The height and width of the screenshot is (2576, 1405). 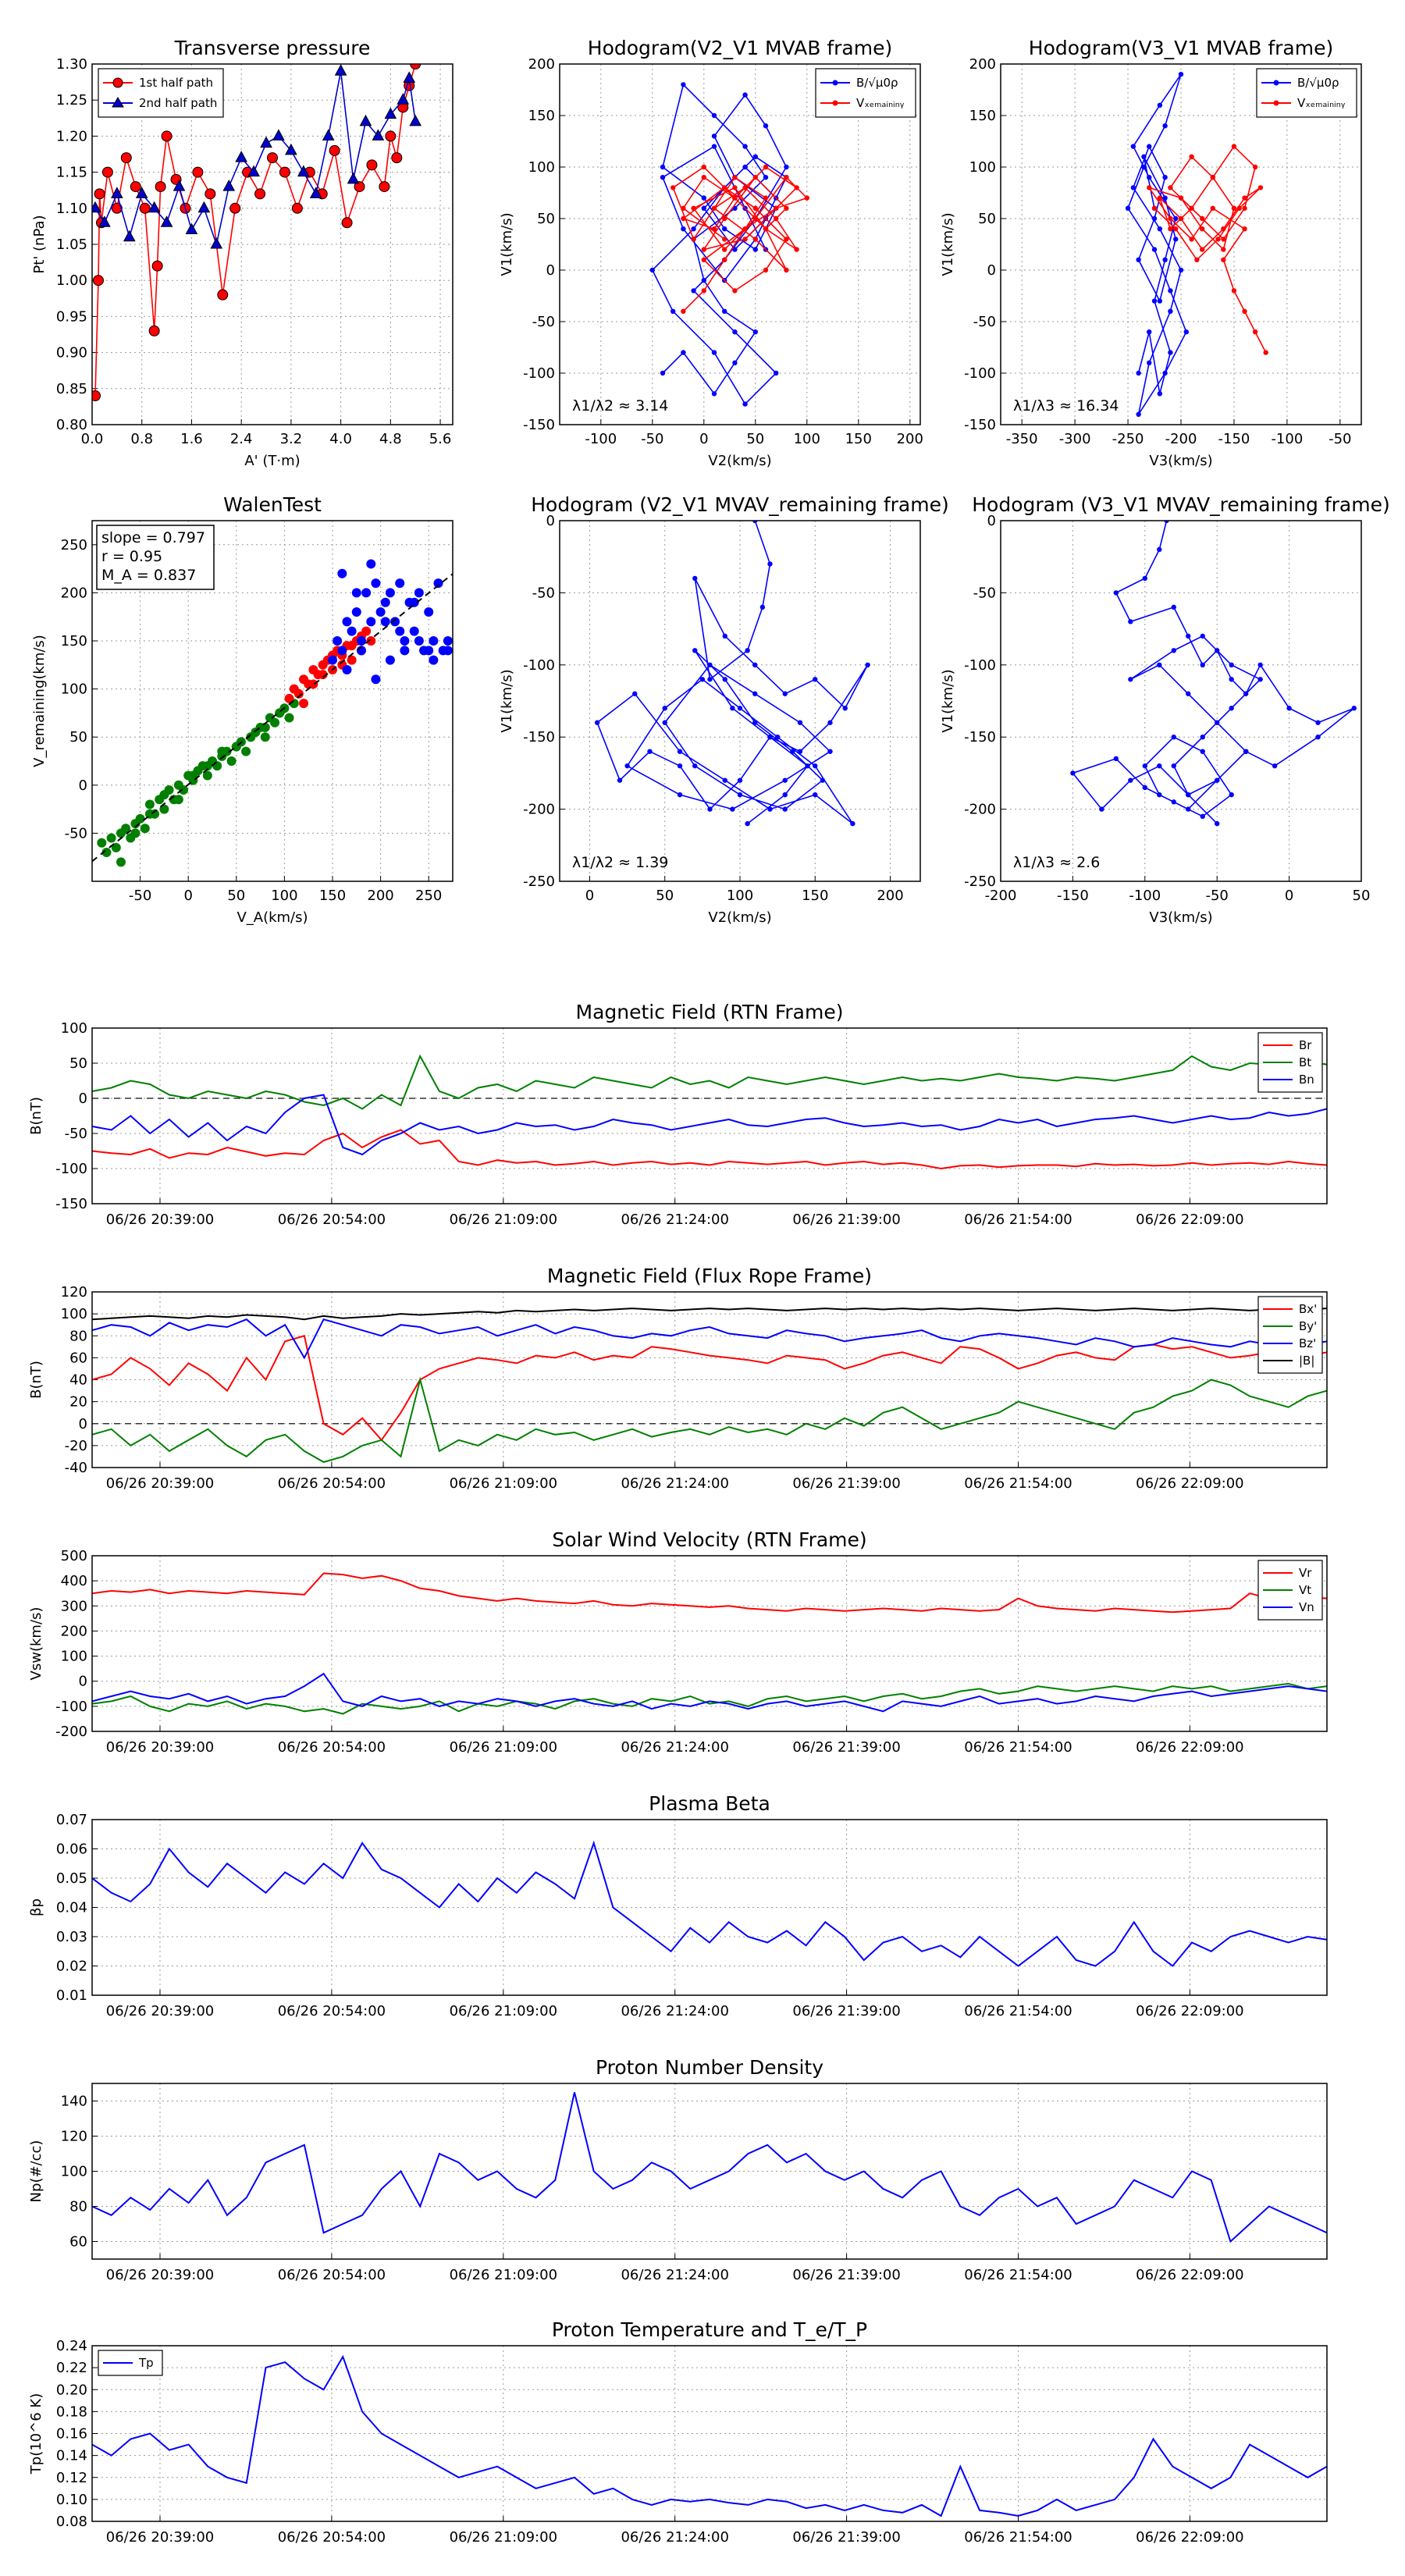 I want to click on y-tick-label: 140, so click(x=74, y=2102).